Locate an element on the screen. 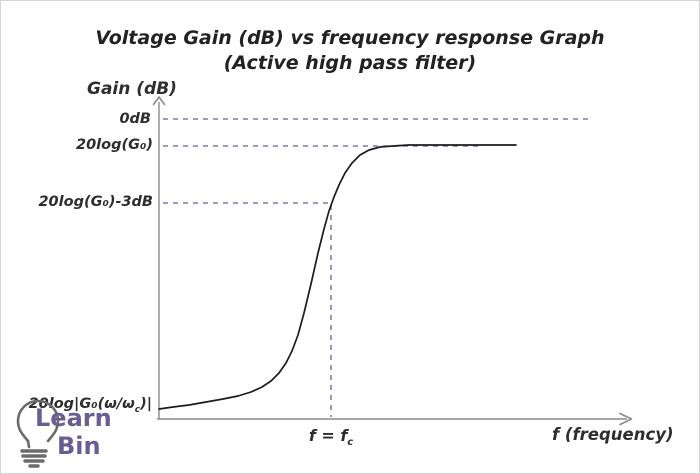  tick-low-pre: 20log|G₀(ω/ω is located at coordinates (81, 404).